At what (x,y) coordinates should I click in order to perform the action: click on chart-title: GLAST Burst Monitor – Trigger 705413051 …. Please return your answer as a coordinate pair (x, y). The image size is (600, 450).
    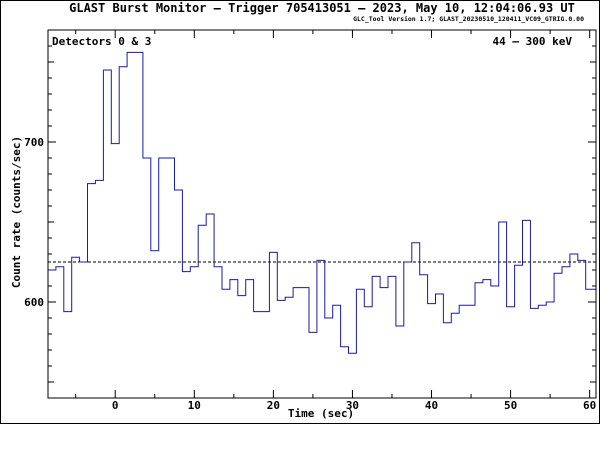
    Looking at the image, I should click on (322, 8).